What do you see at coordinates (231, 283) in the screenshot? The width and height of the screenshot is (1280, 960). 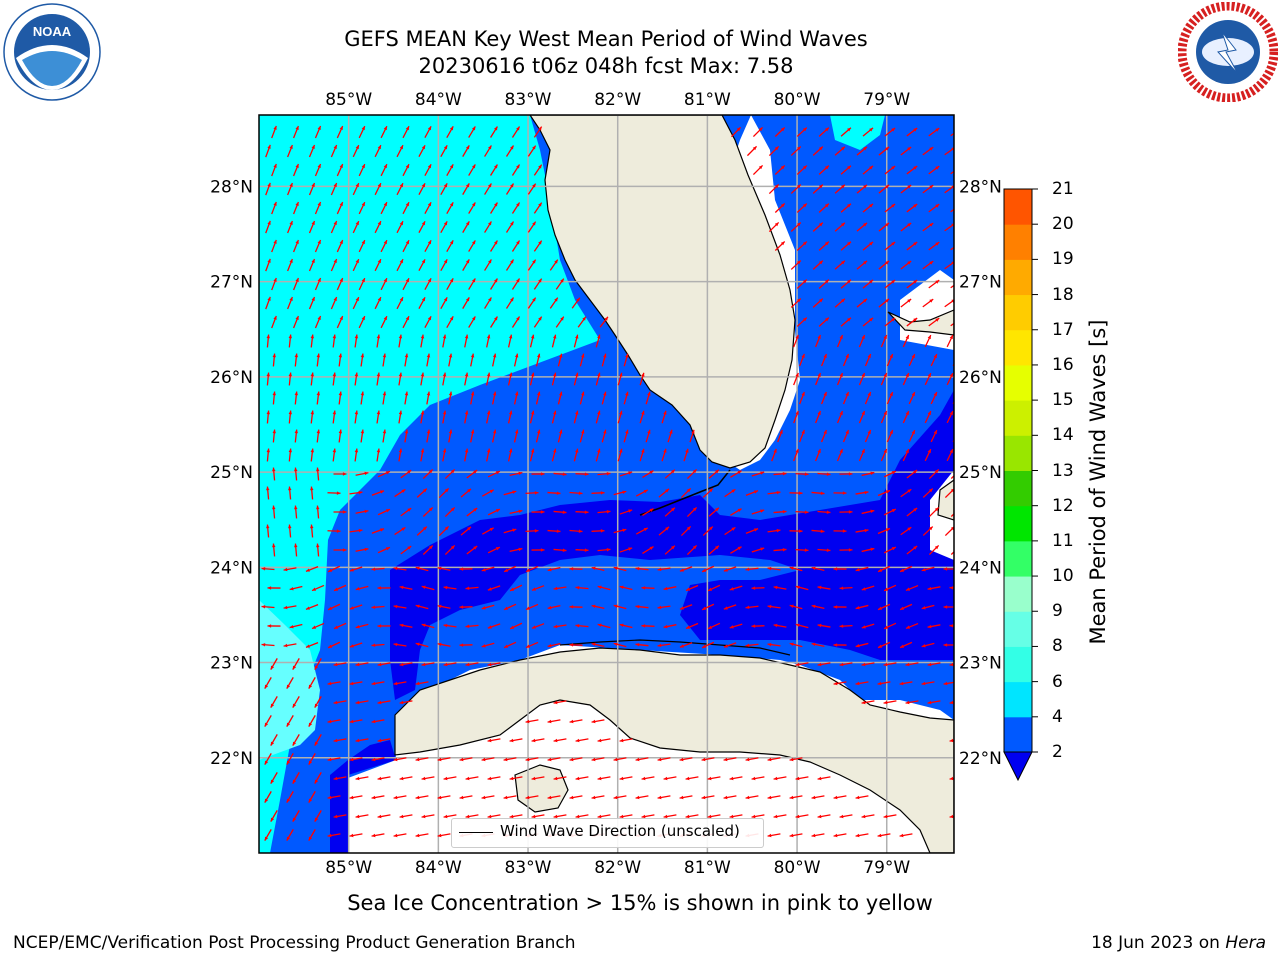 I see `lat-tick-label-left: 27°N` at bounding box center [231, 283].